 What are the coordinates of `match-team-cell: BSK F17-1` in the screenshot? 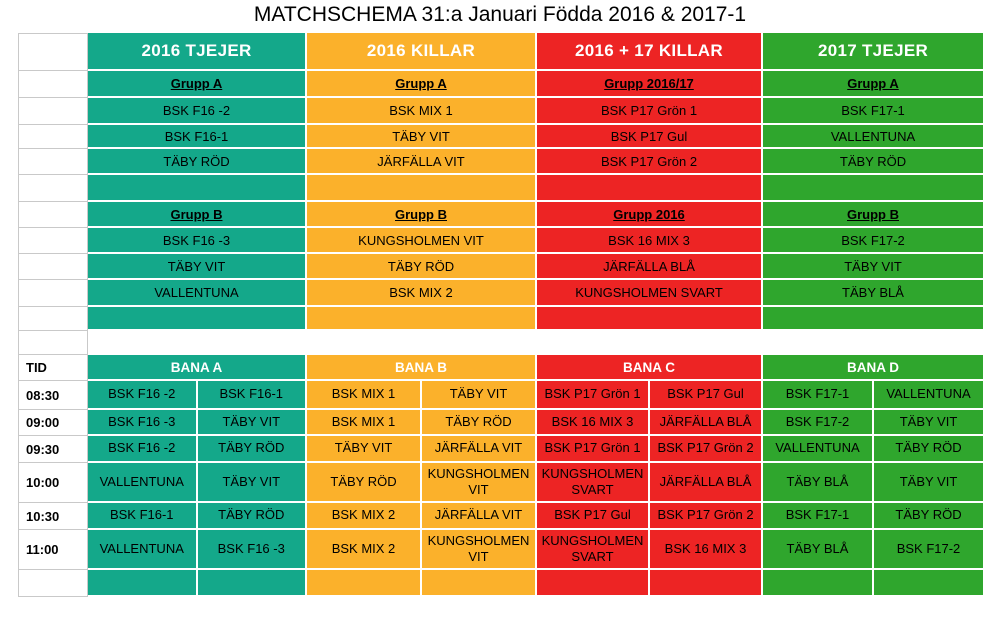 It's located at (818, 394).